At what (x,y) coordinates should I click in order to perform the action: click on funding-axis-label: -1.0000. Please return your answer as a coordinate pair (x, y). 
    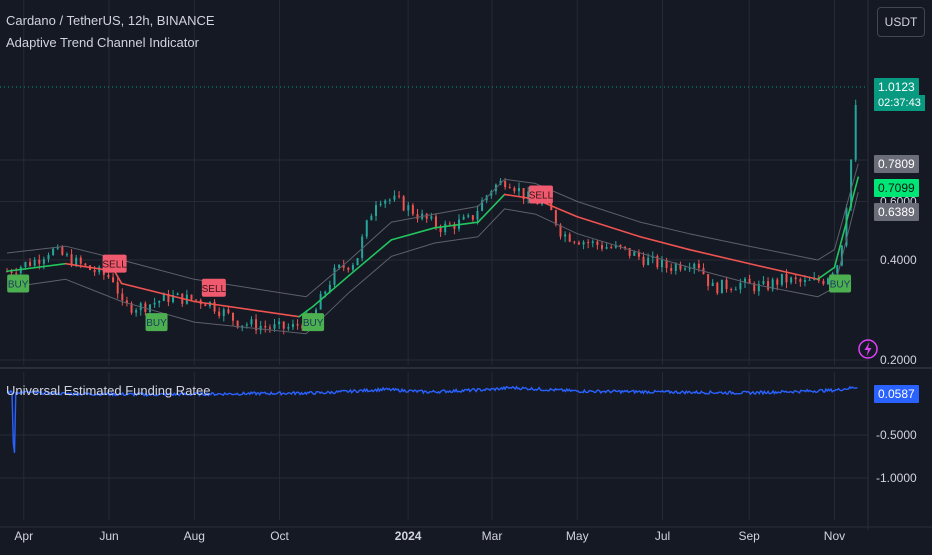
    Looking at the image, I should click on (896, 478).